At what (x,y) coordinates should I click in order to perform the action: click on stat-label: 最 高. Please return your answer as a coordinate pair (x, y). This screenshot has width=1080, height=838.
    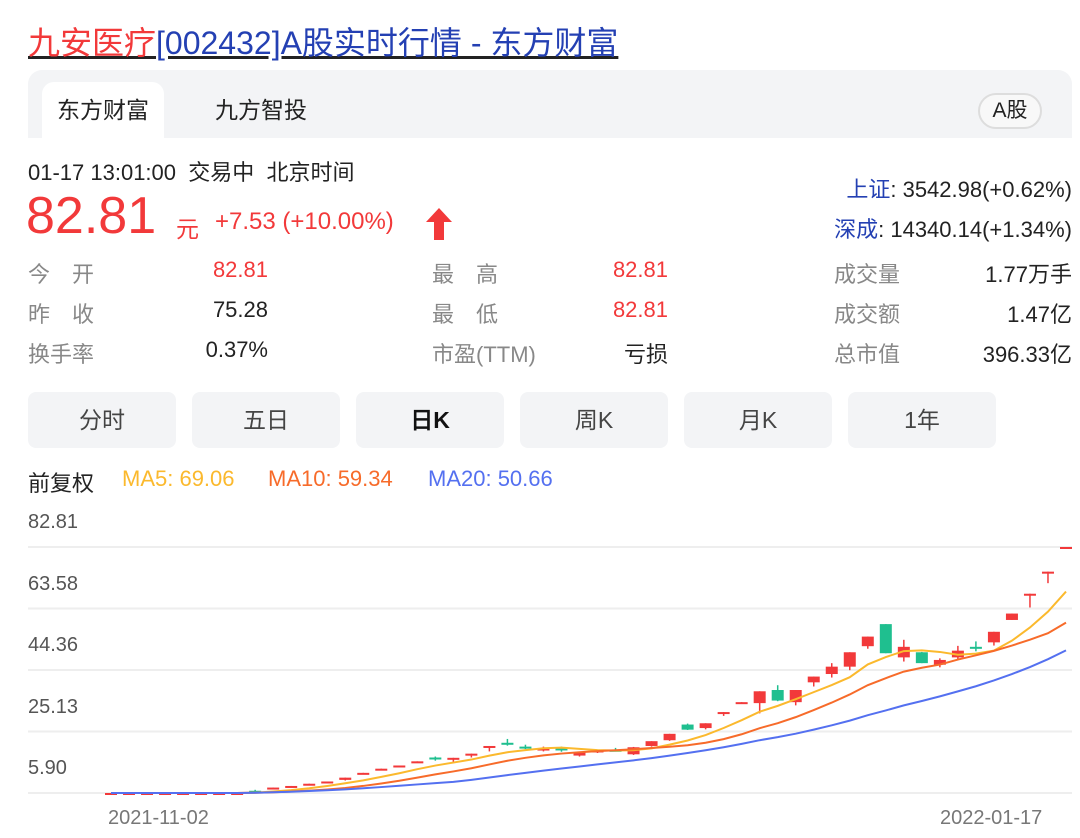
    Looking at the image, I should click on (465, 274).